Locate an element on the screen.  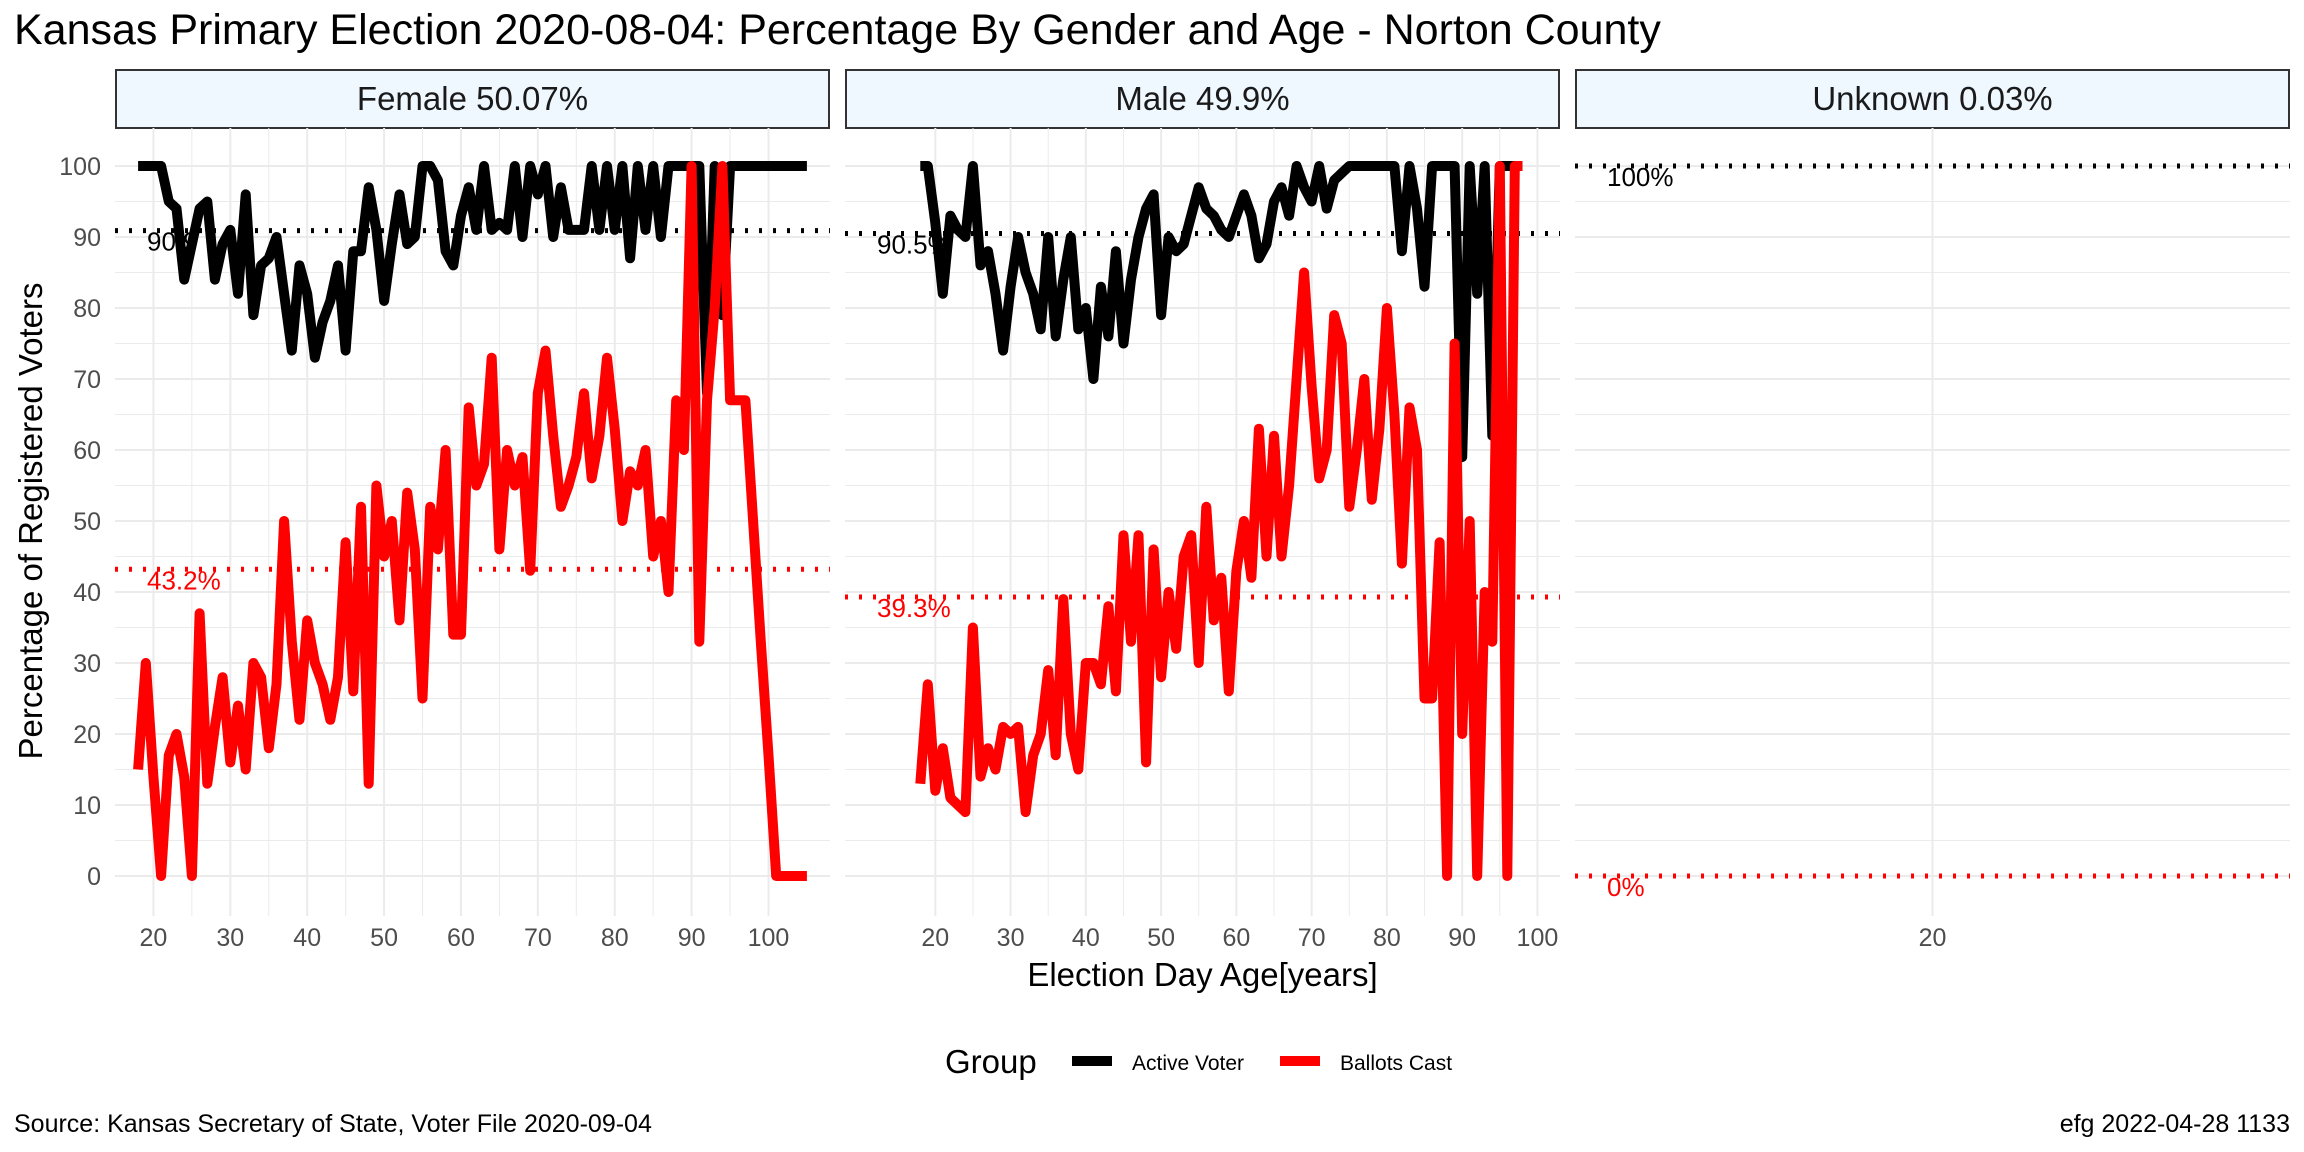
legend-label: Active Voter is located at coordinates (1188, 1063).